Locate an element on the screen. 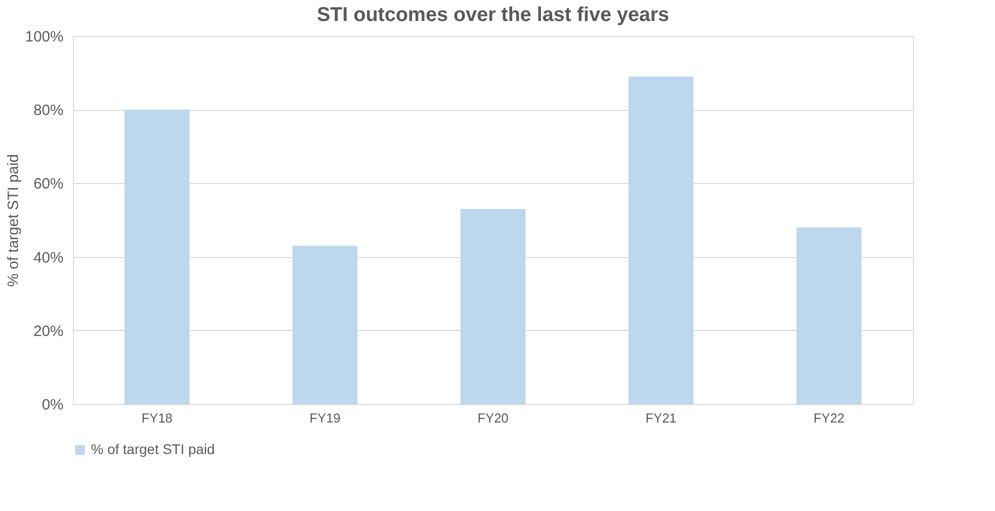  x-tick-label: FY19 is located at coordinates (325, 418).